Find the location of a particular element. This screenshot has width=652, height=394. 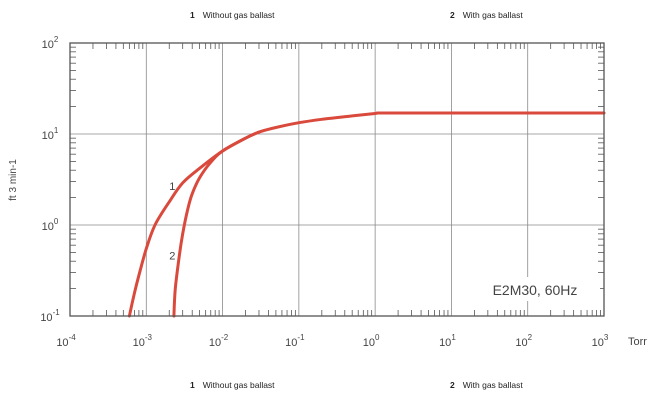

y-tick-label: 10¹ is located at coordinates (50, 134).